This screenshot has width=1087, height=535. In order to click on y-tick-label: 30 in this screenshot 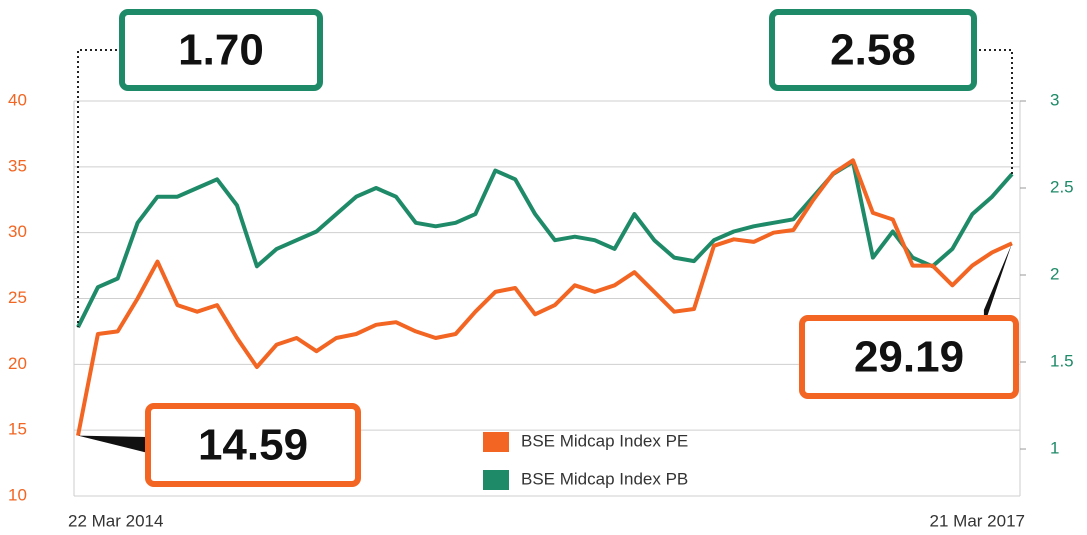, I will do `click(17, 231)`.